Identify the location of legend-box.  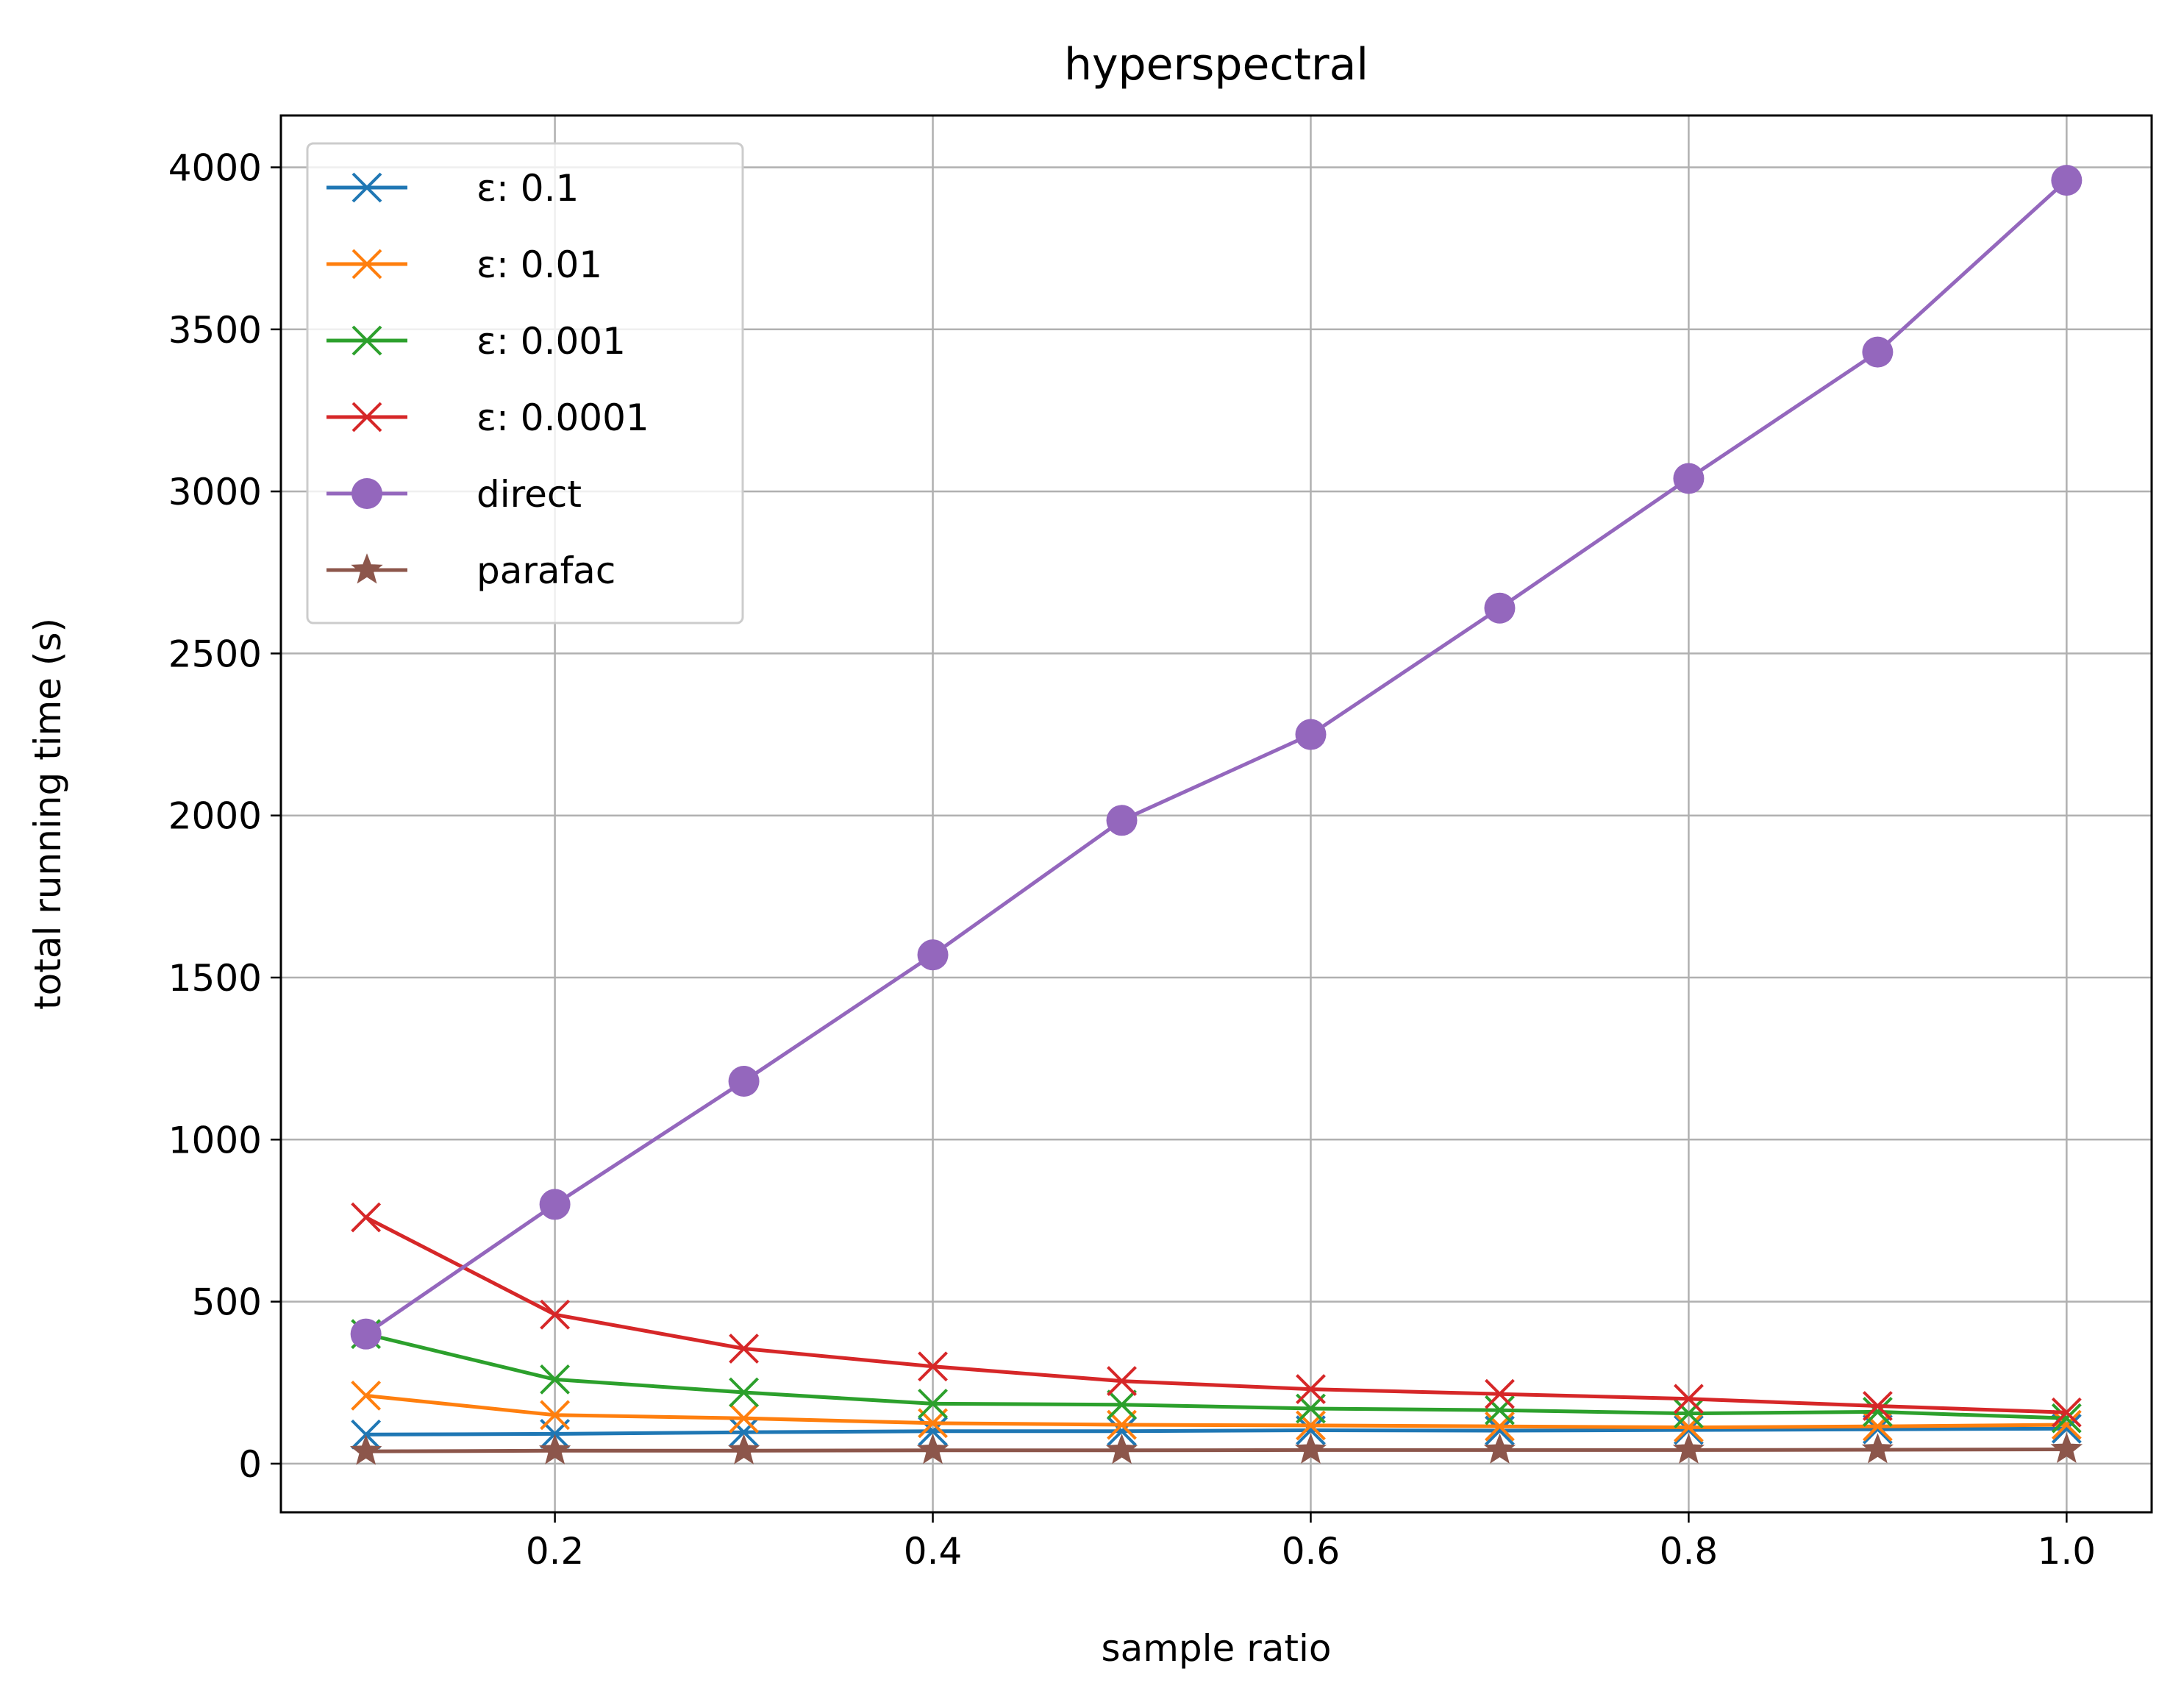
(525, 383).